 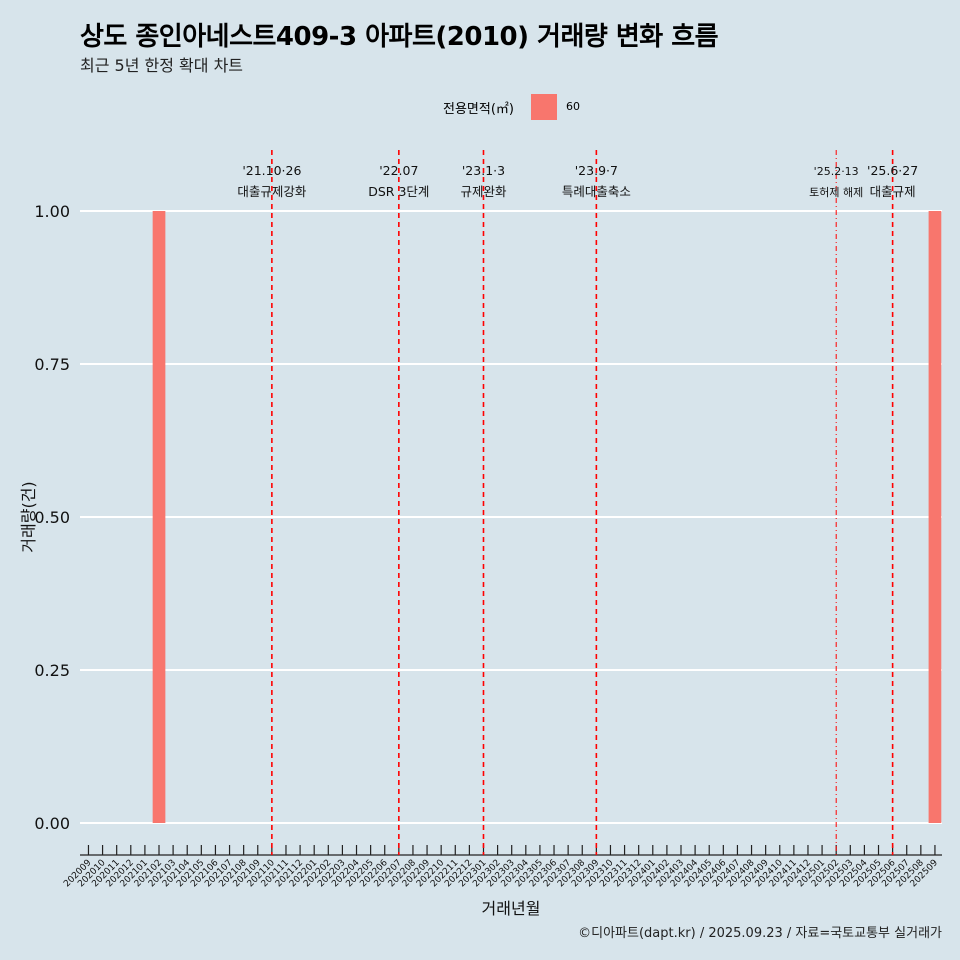 What do you see at coordinates (398, 170) in the screenshot?
I see `event-date-202207: '22.07` at bounding box center [398, 170].